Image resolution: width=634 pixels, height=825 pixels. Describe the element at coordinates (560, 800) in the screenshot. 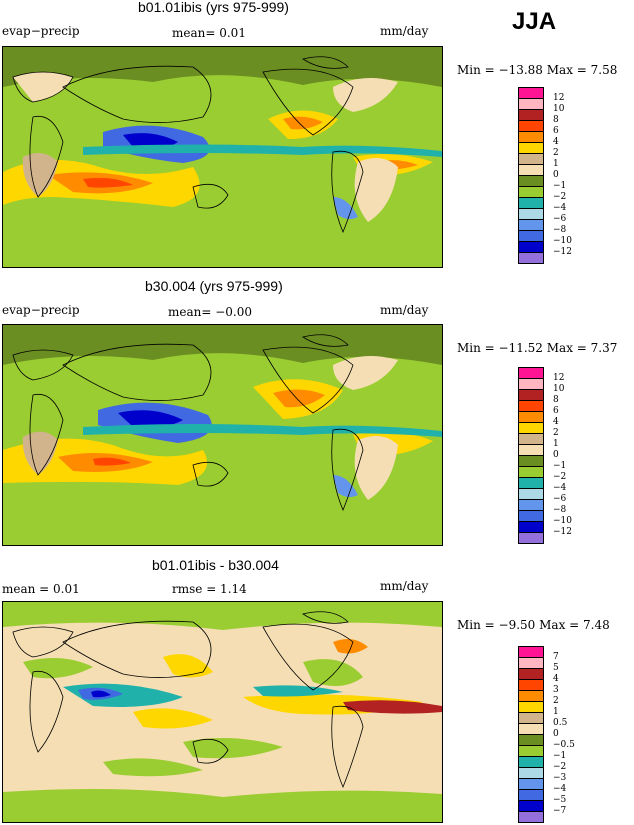

I see `colorbar-level-label: −5` at that location.